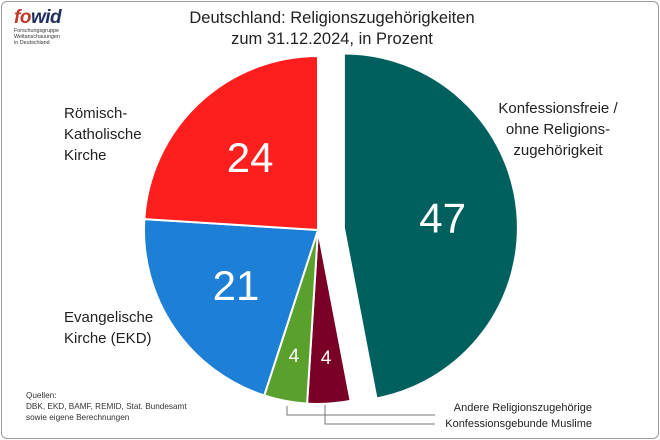  What do you see at coordinates (108, 338) in the screenshot?
I see `label-evangelisch-line-2: Kirche (EKD)` at bounding box center [108, 338].